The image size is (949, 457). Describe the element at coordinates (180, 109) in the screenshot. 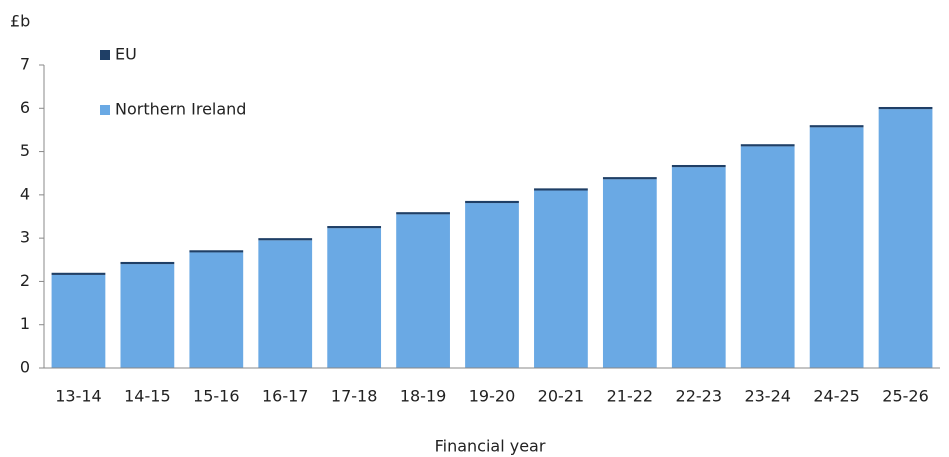

I see `legend-label: Northern Ireland` at that location.